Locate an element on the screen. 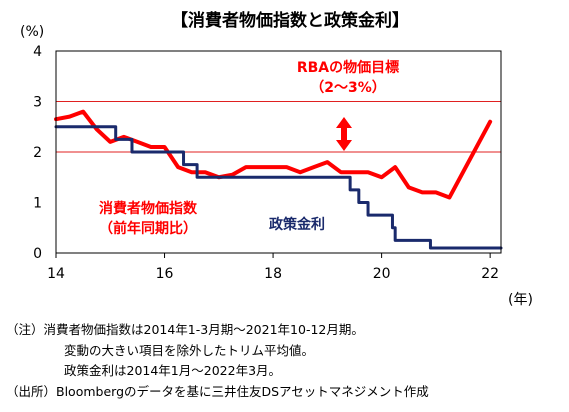 Image resolution: width=569 pixels, height=412 pixels. x-tick-label-1: 16 is located at coordinates (165, 274).